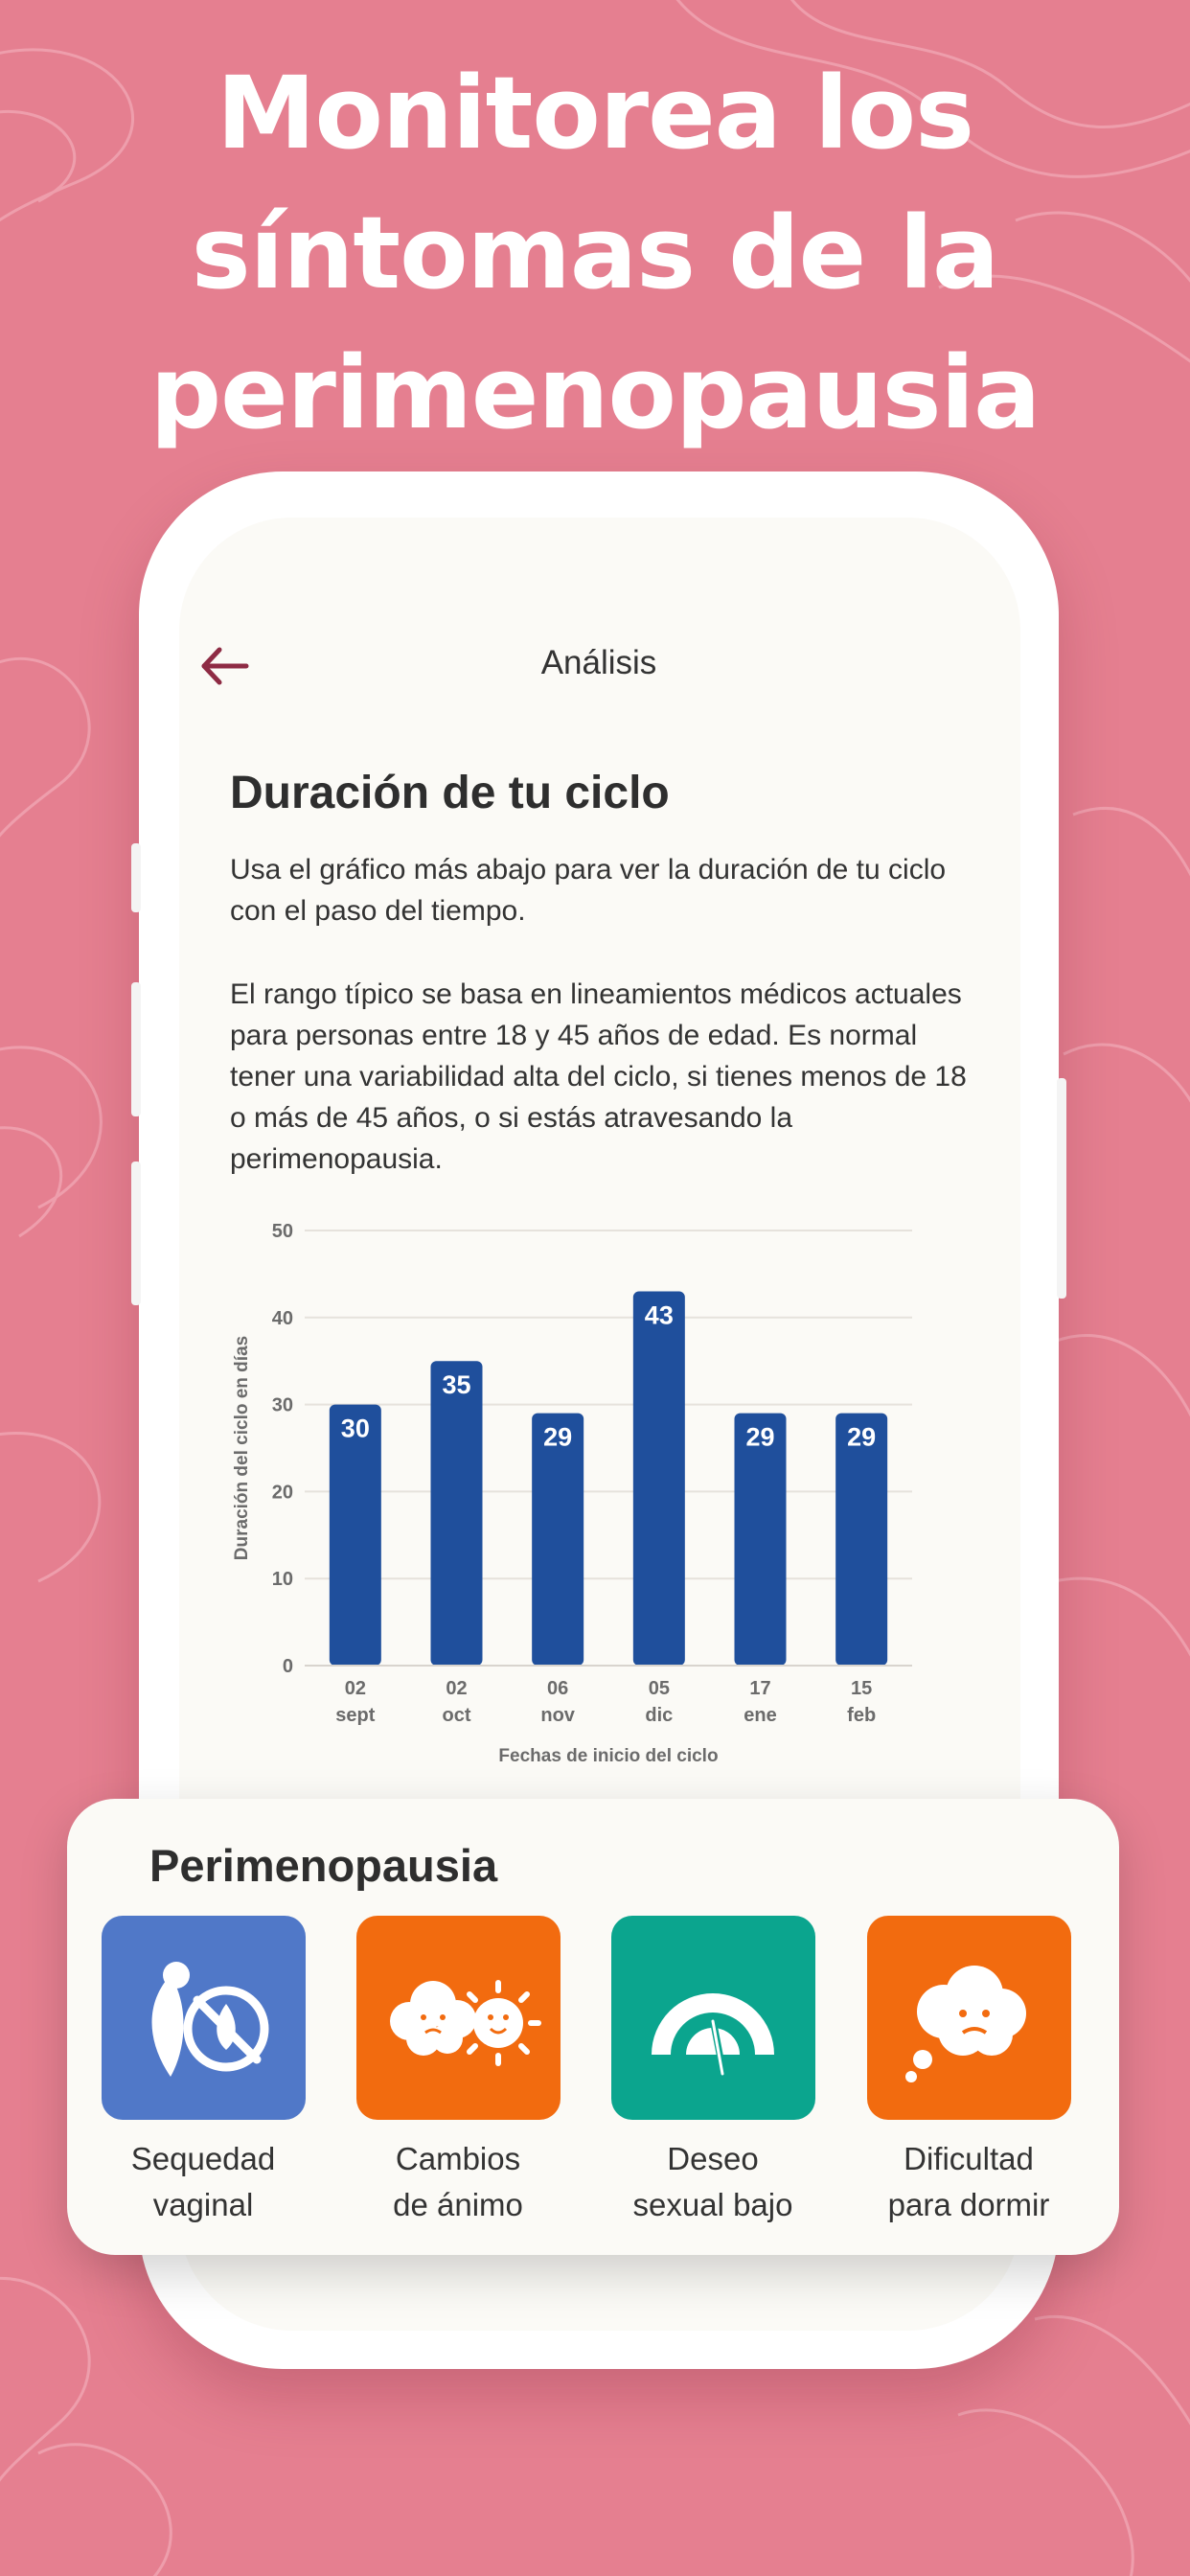  Describe the element at coordinates (862, 1688) in the screenshot. I see `x-tick-label: 15` at that location.